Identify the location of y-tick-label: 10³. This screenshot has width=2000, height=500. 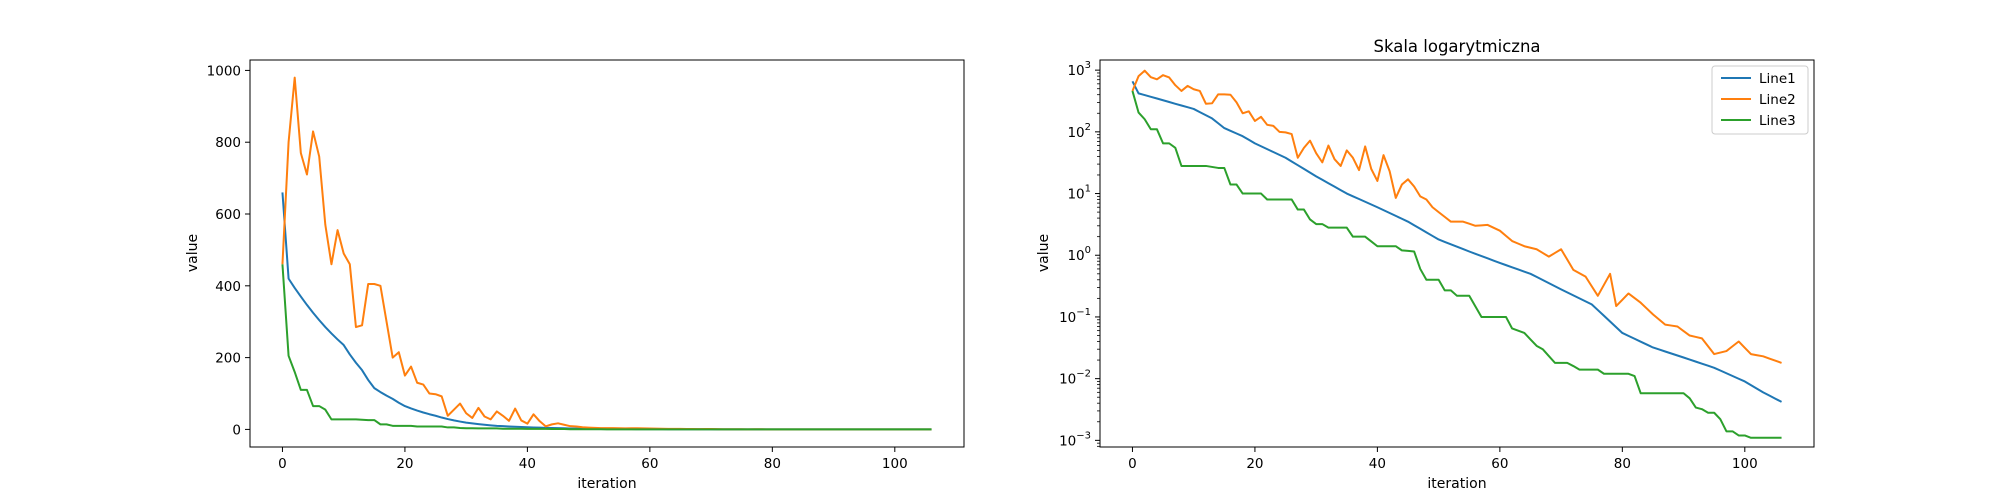
(1079, 69).